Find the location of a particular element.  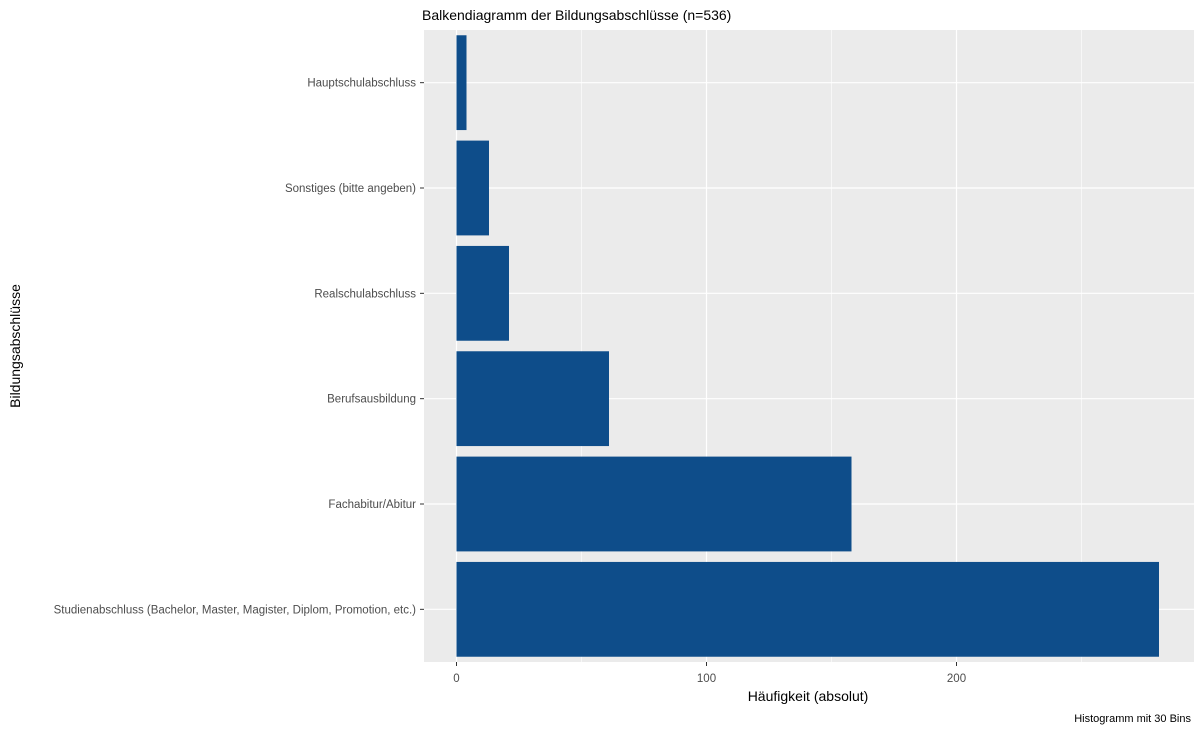

x-tick-label: 100 is located at coordinates (706, 679).